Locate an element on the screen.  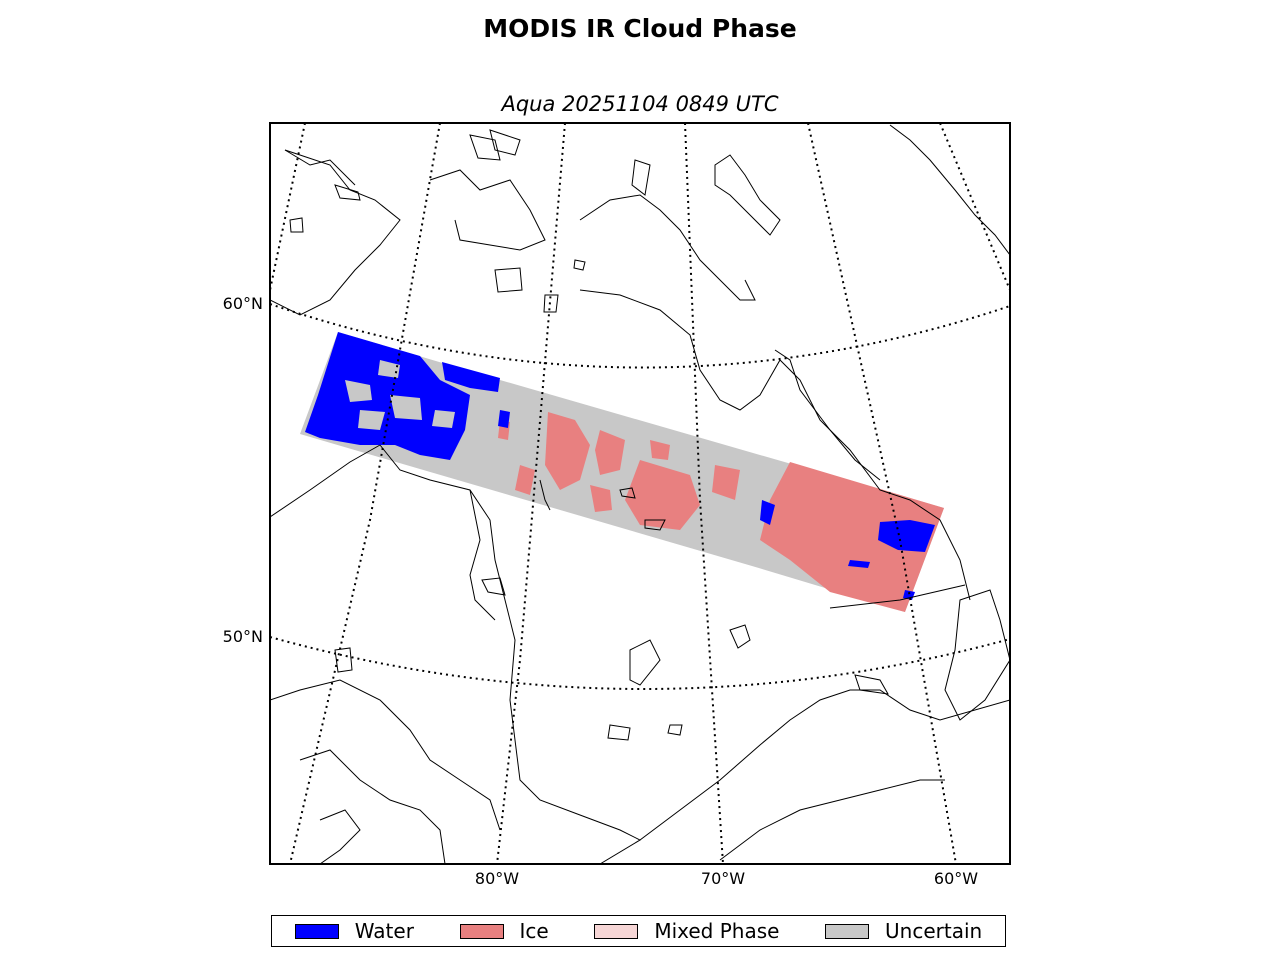
legend-swatch-water is located at coordinates (316, 931).